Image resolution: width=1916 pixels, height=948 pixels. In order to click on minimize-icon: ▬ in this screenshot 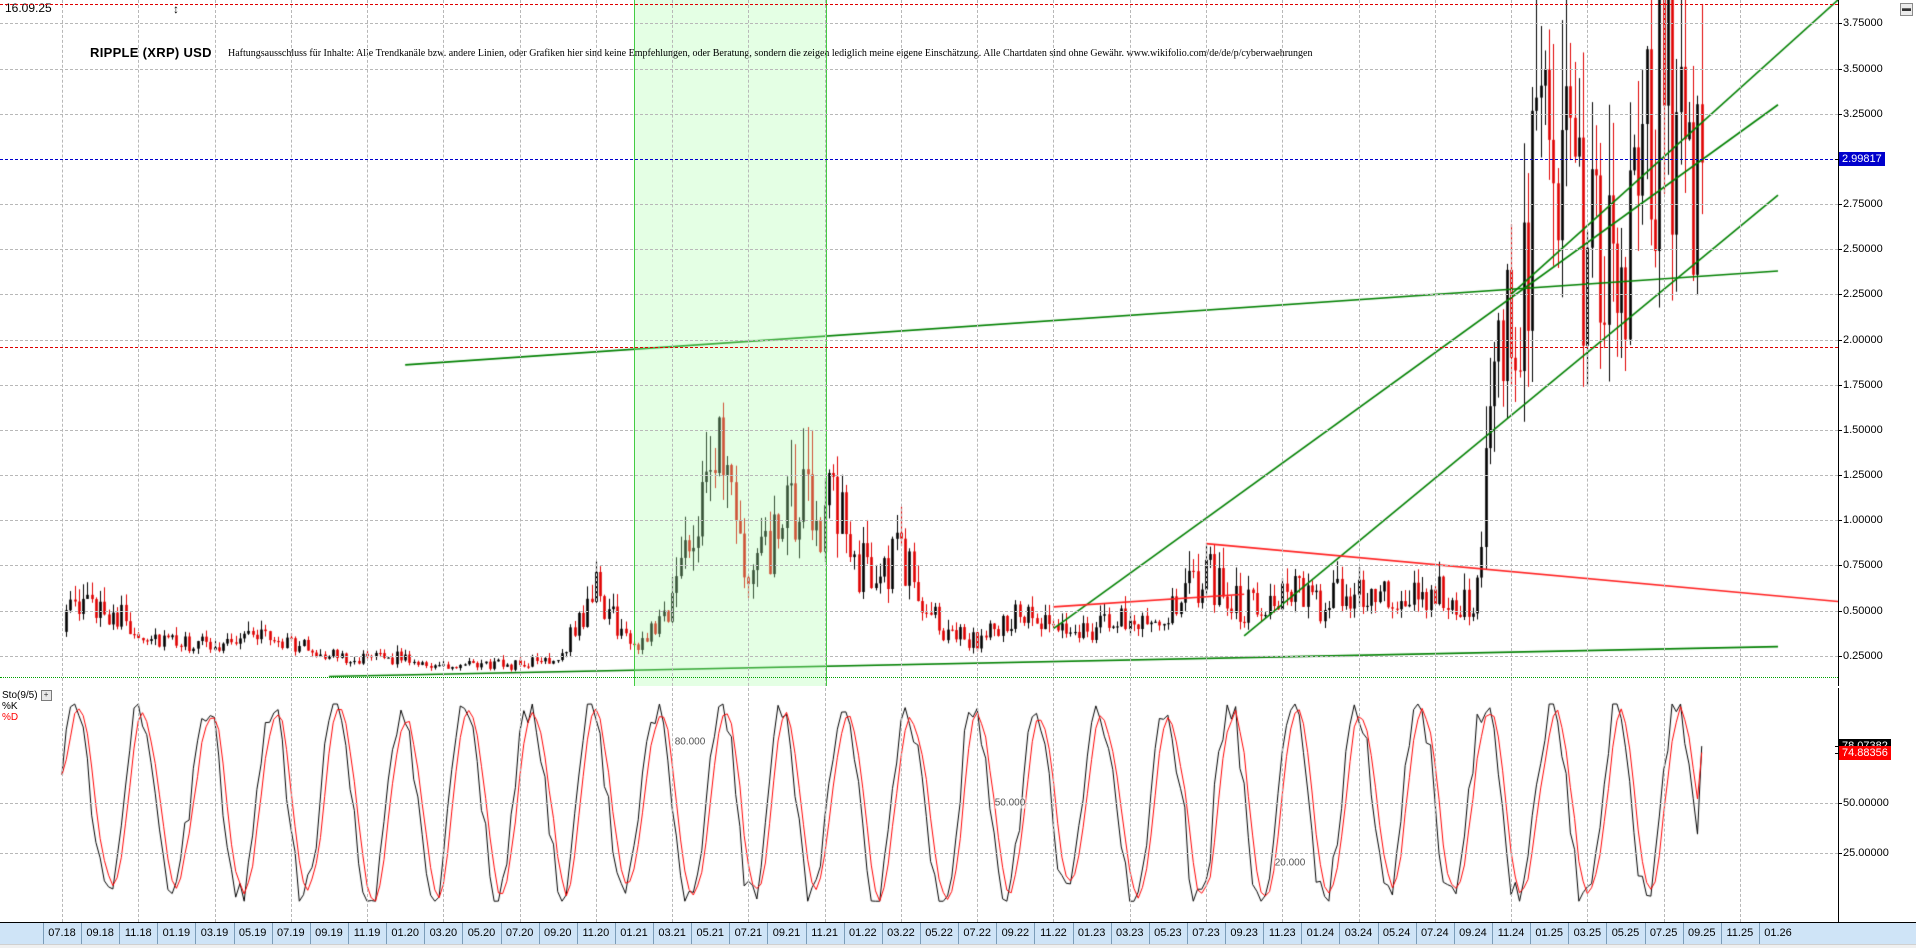, I will do `click(1906, 9)`.